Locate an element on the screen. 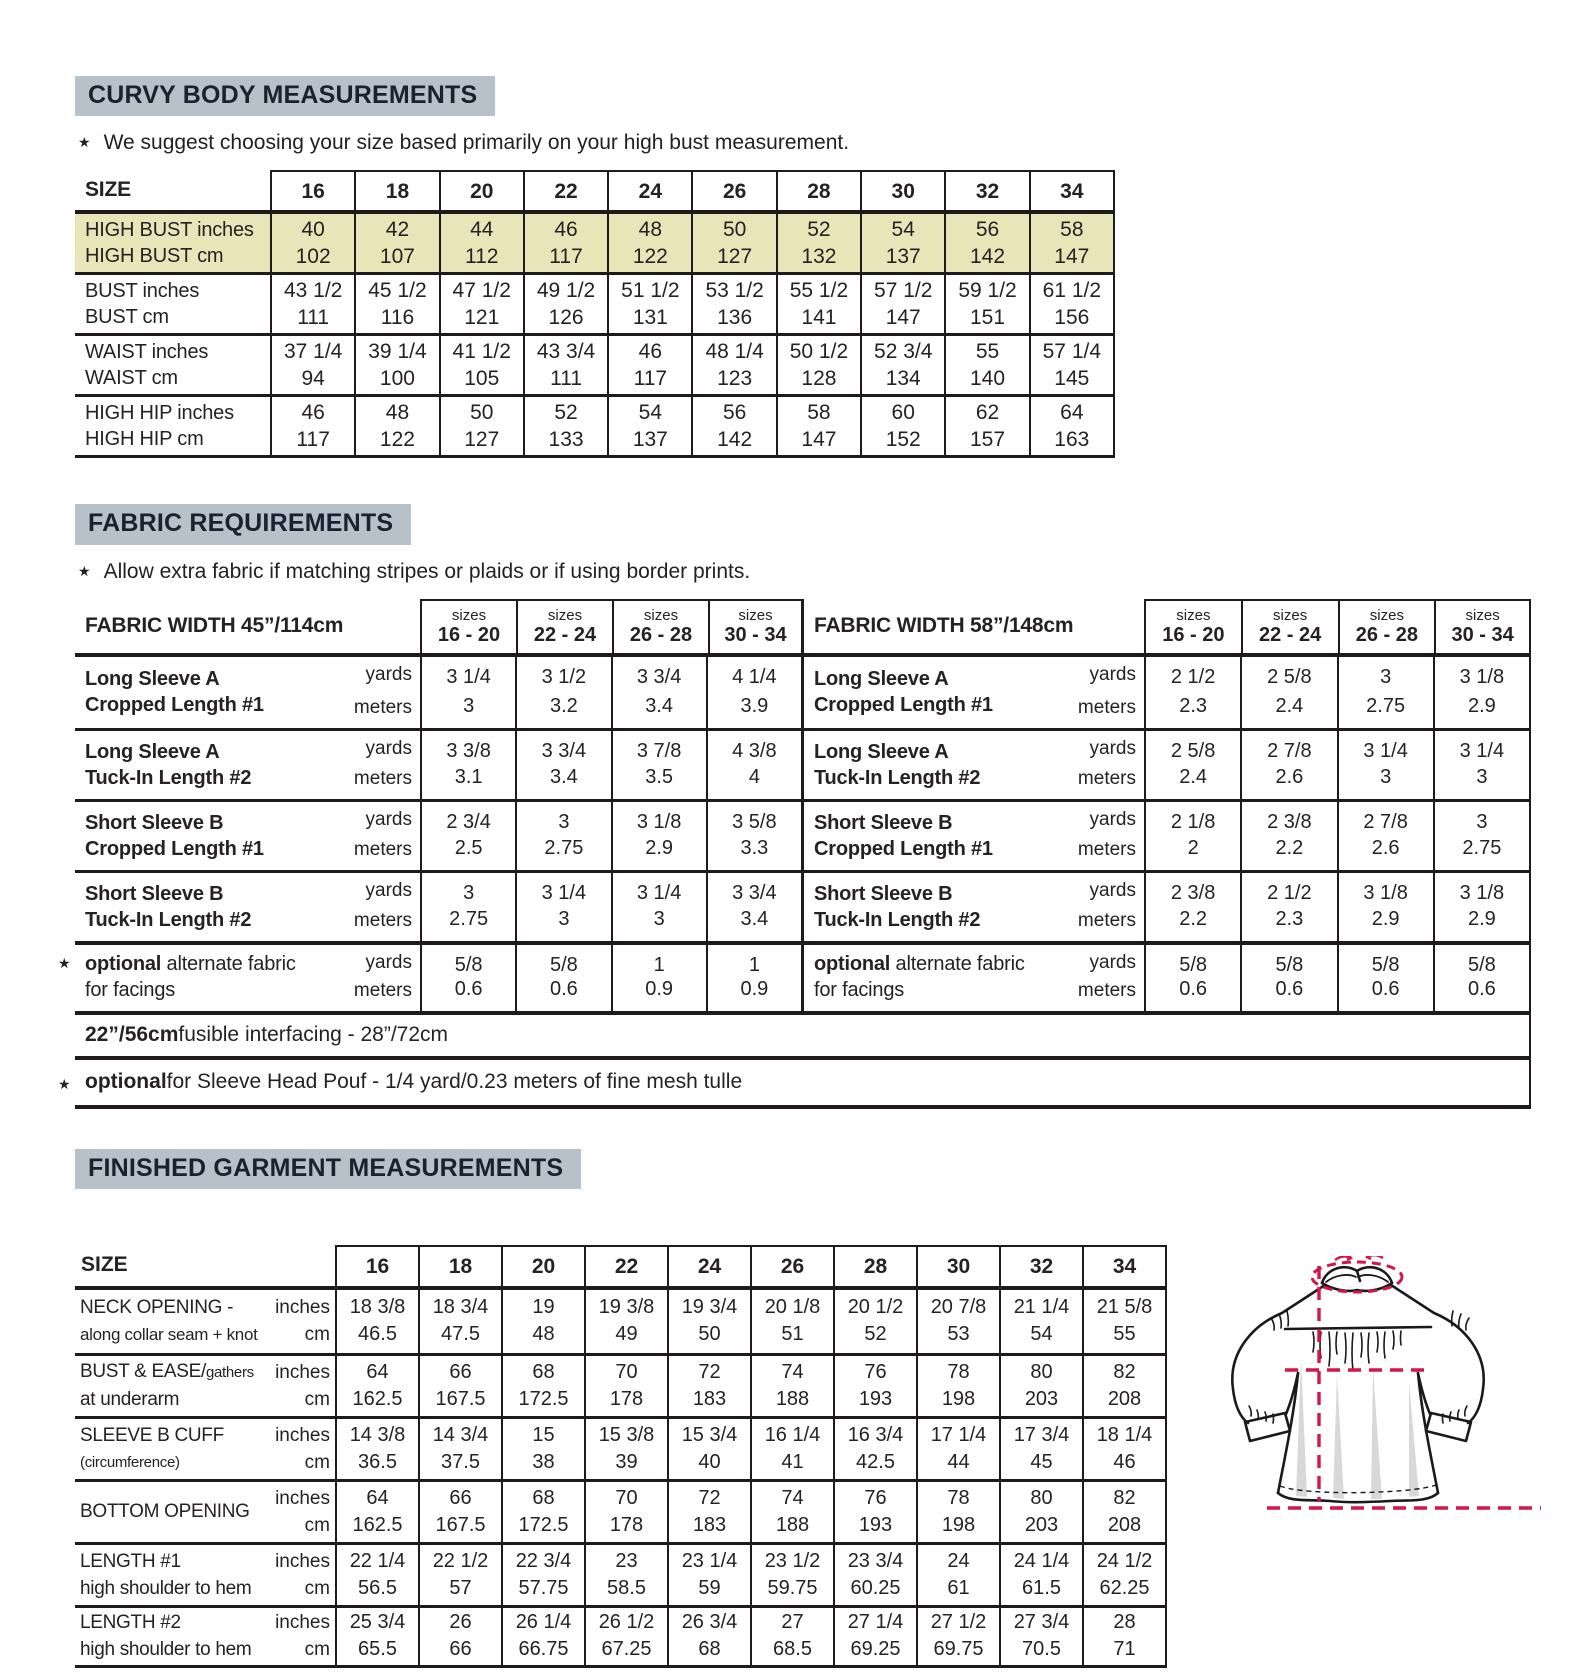 This screenshot has height=1675, width=1591. yards-label: yards is located at coordinates (388, 748).